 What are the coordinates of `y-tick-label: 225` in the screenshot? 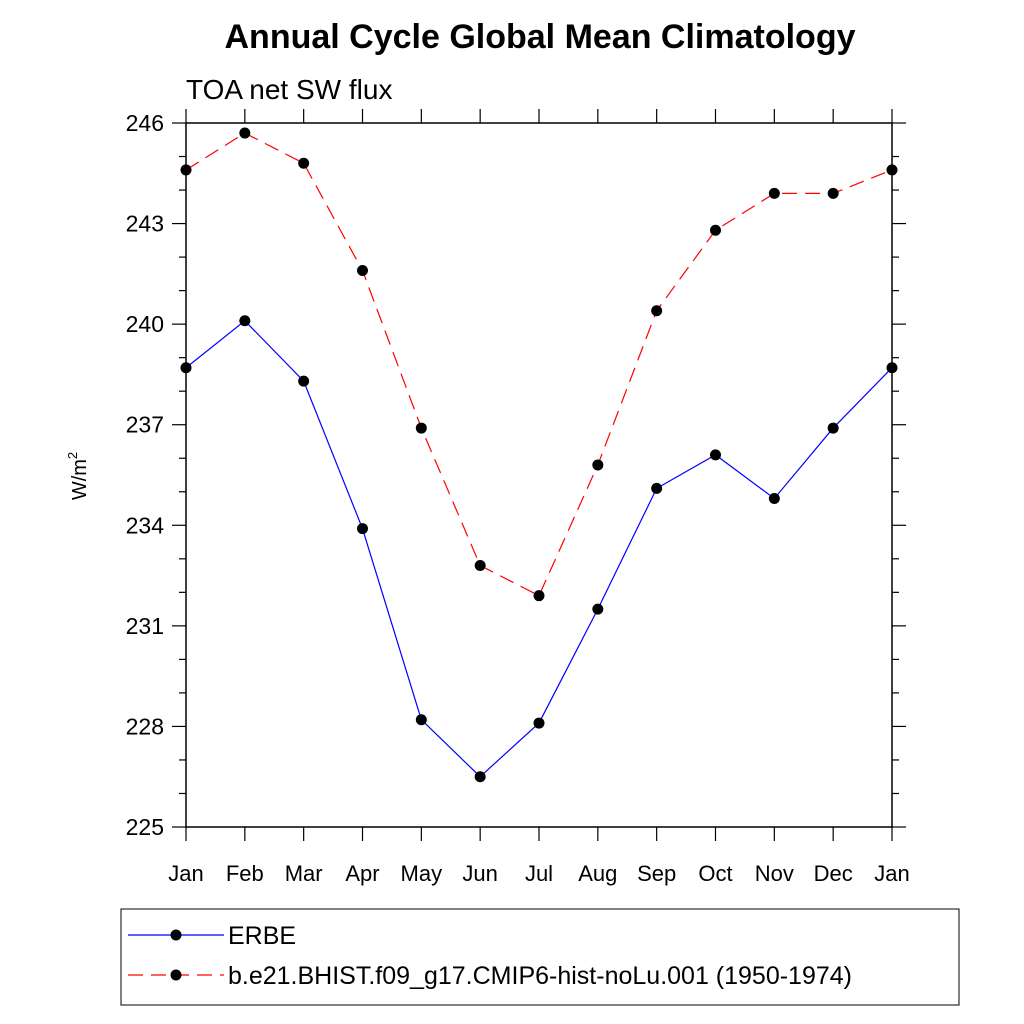 It's located at (145, 827).